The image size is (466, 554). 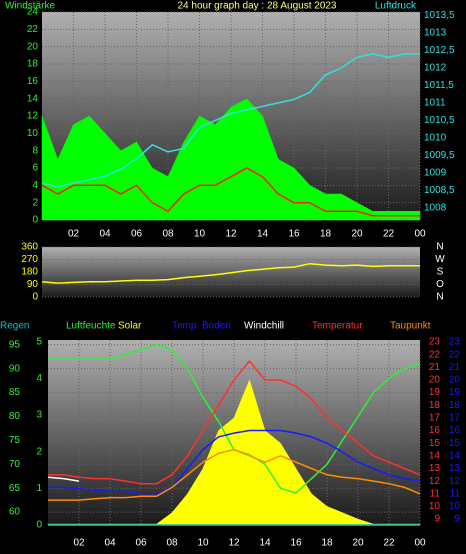 What do you see at coordinates (15, 344) in the screenshot?
I see `y-tick-label: 95` at bounding box center [15, 344].